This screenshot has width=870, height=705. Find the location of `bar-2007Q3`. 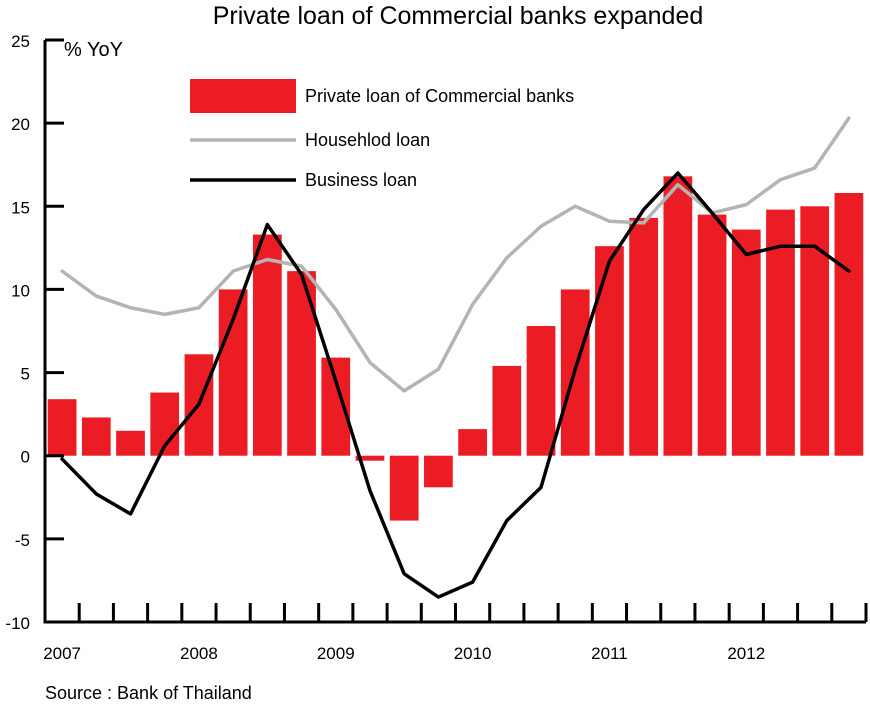

bar-2007Q3 is located at coordinates (130, 443).